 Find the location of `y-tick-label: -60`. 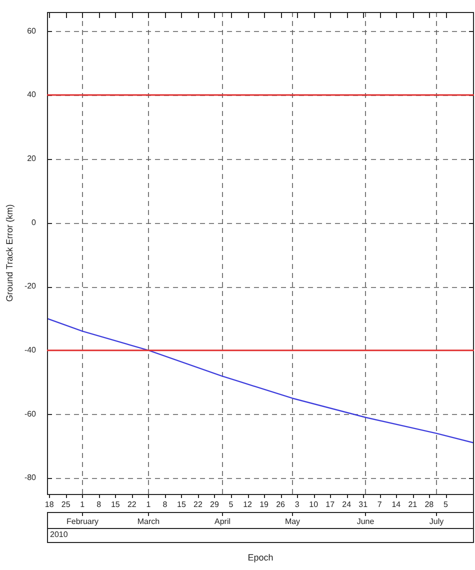

y-tick-label: -60 is located at coordinates (30, 413).